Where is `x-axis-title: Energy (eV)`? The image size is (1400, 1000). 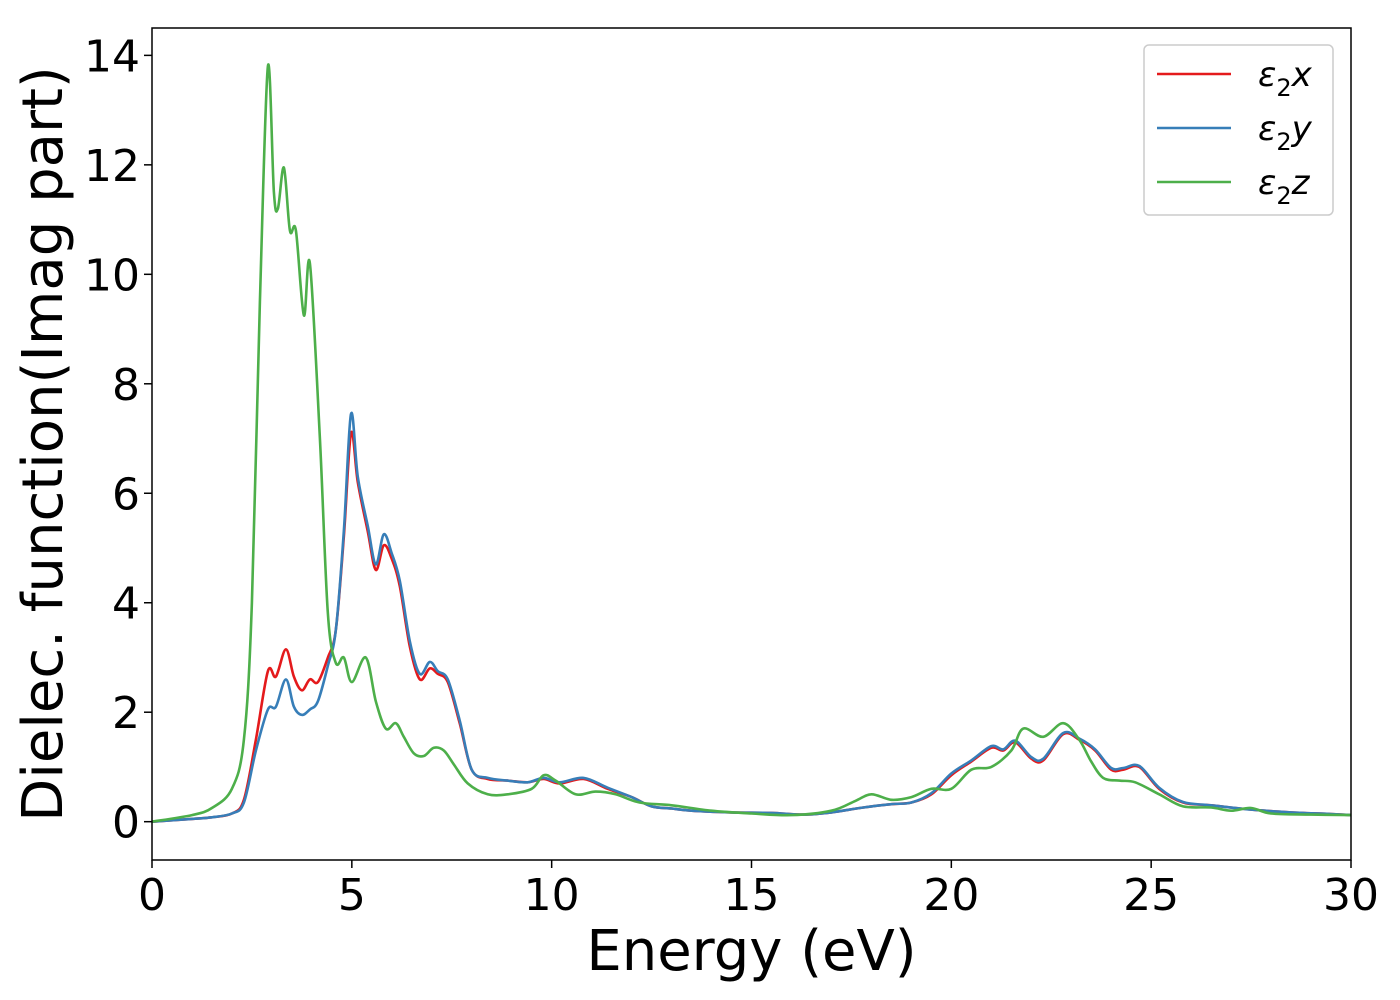
x-axis-title: Energy (eV) is located at coordinates (751, 951).